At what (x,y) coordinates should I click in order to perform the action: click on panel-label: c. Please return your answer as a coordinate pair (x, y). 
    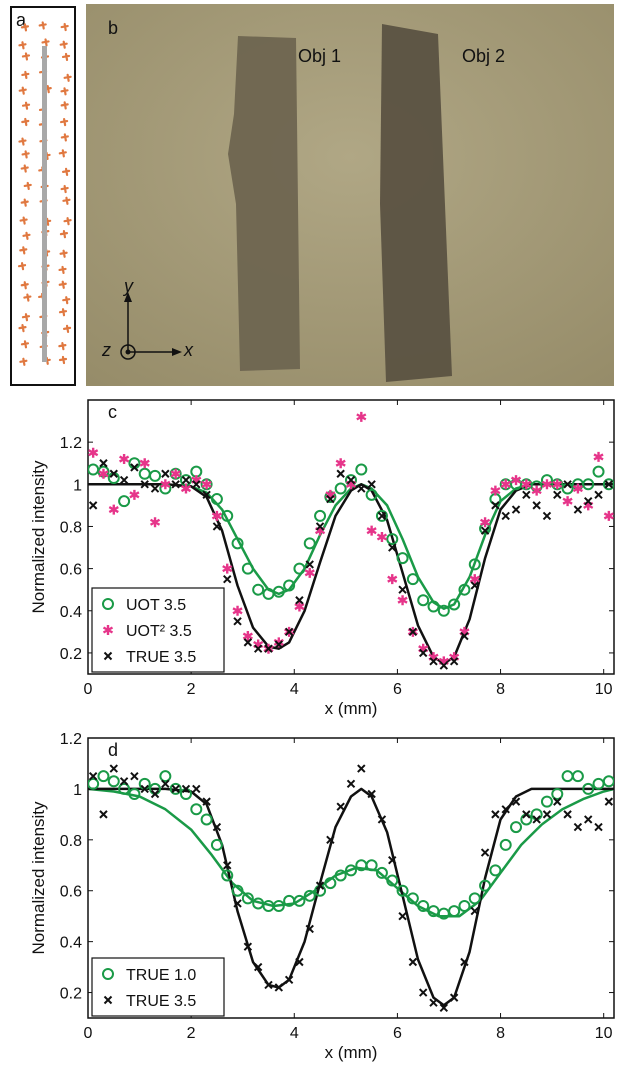
    Looking at the image, I should click on (112, 412).